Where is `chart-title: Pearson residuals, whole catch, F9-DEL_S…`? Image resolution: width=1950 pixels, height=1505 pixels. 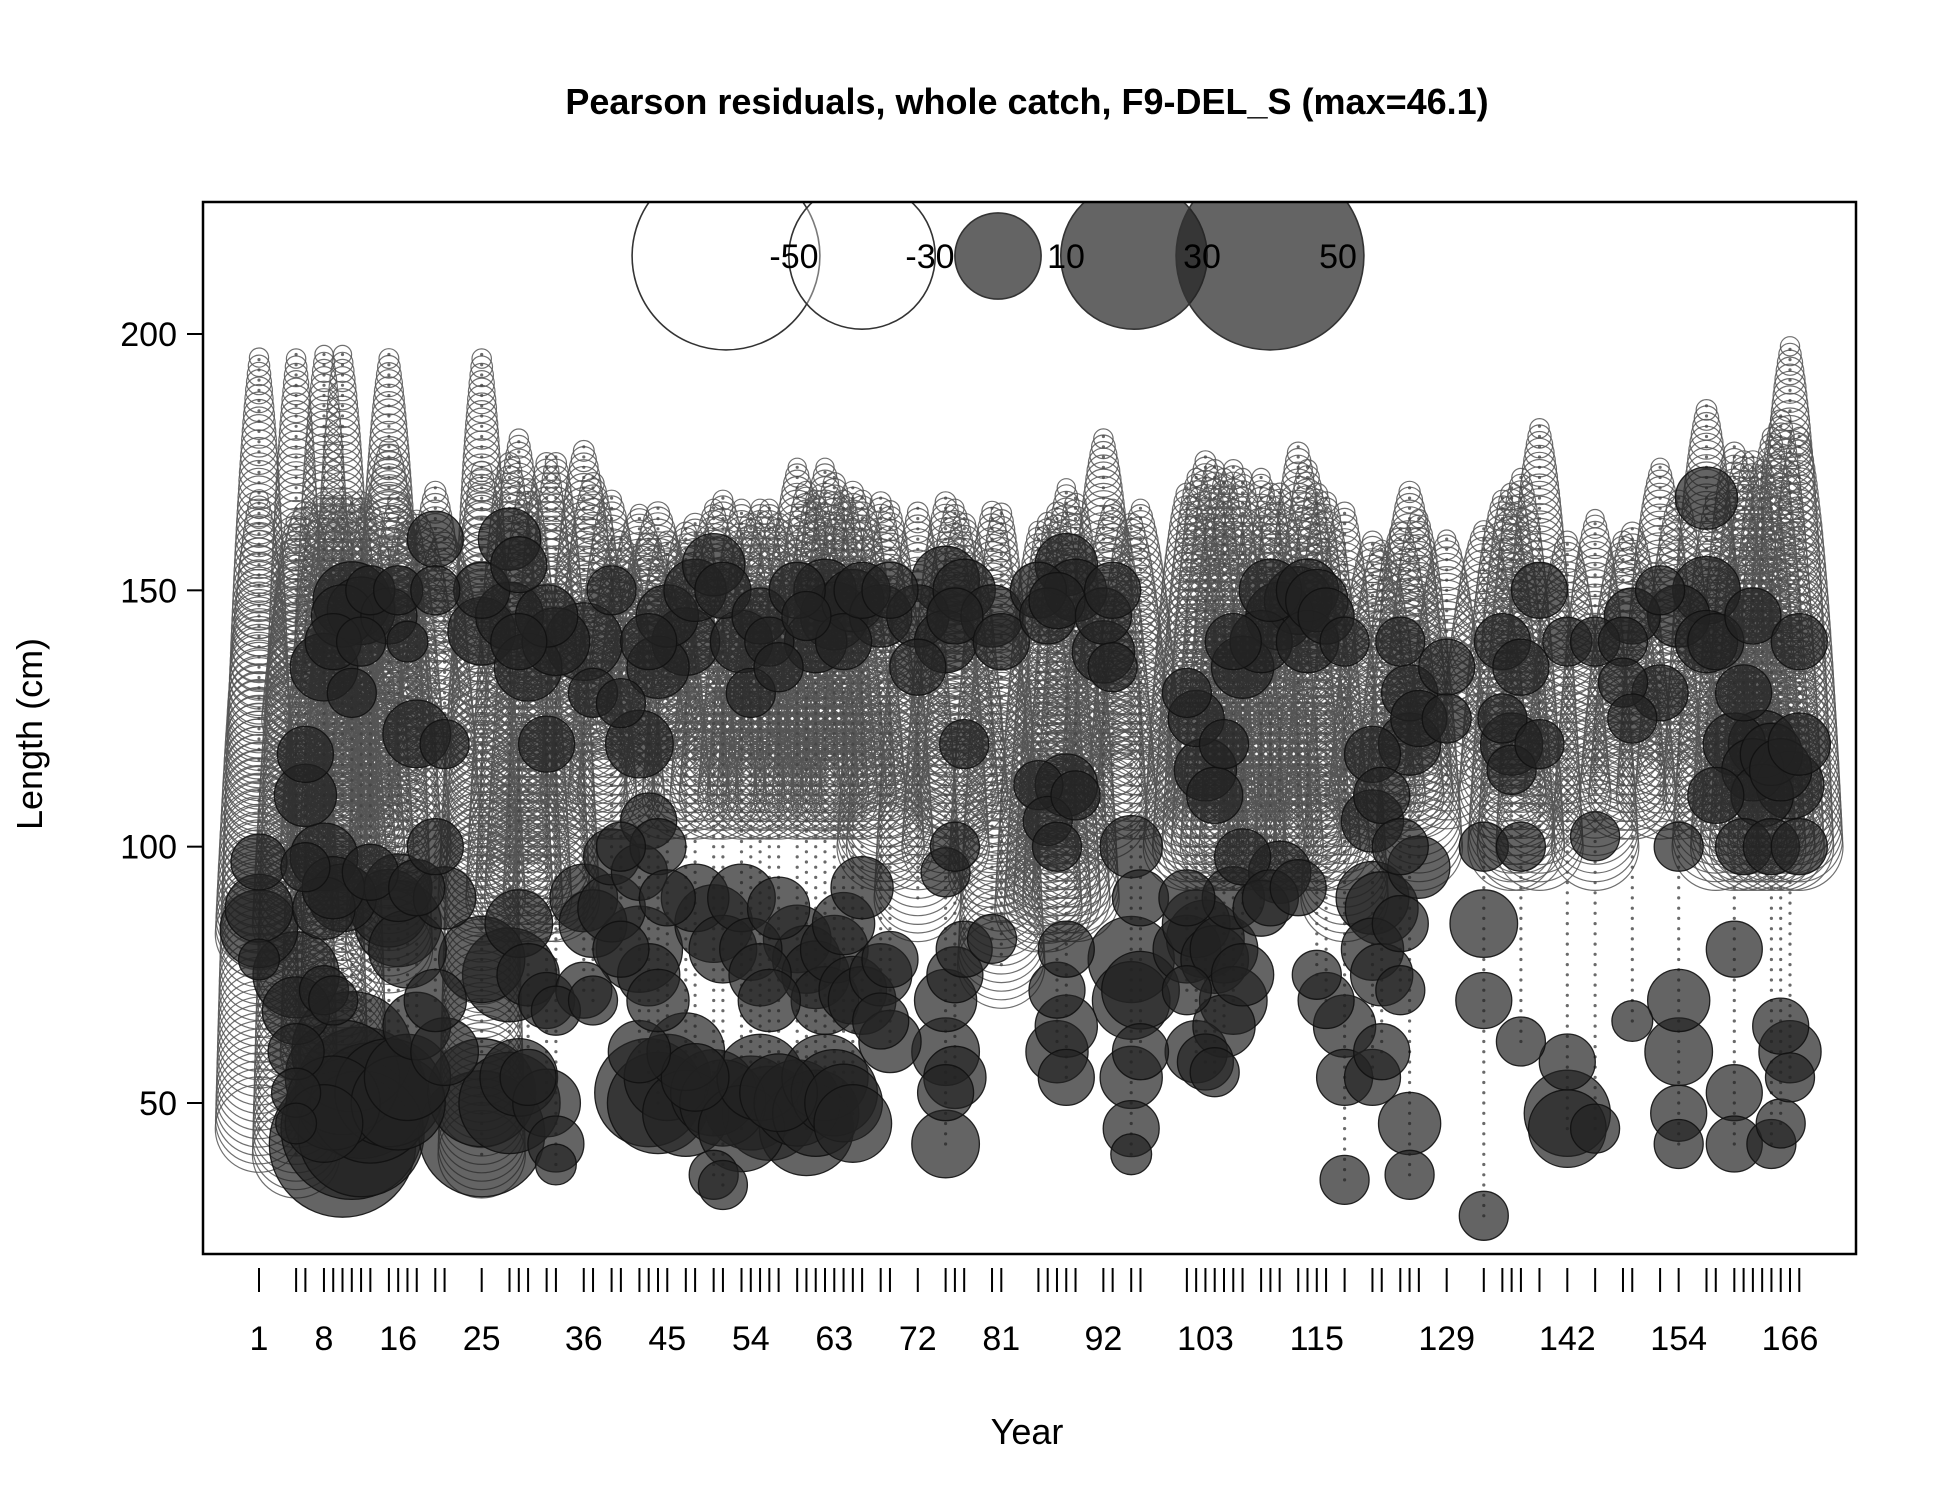 chart-title: Pearson residuals, whole catch, F9-DEL_S… is located at coordinates (1026, 101).